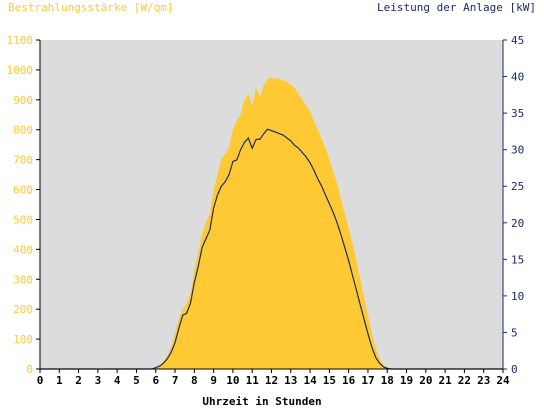 This screenshot has height=408, width=544. What do you see at coordinates (20, 70) in the screenshot?
I see `left-tick-label: 1000` at bounding box center [20, 70].